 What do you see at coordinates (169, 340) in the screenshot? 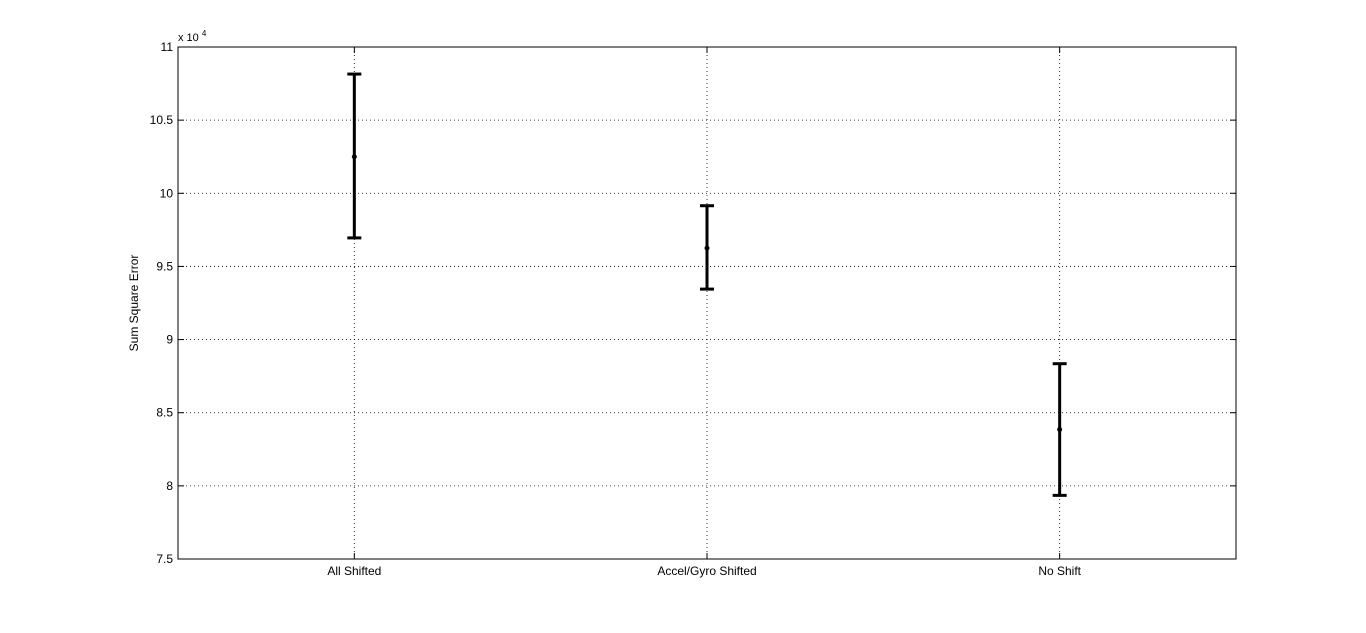
I see `y-tick-label: 9` at bounding box center [169, 340].